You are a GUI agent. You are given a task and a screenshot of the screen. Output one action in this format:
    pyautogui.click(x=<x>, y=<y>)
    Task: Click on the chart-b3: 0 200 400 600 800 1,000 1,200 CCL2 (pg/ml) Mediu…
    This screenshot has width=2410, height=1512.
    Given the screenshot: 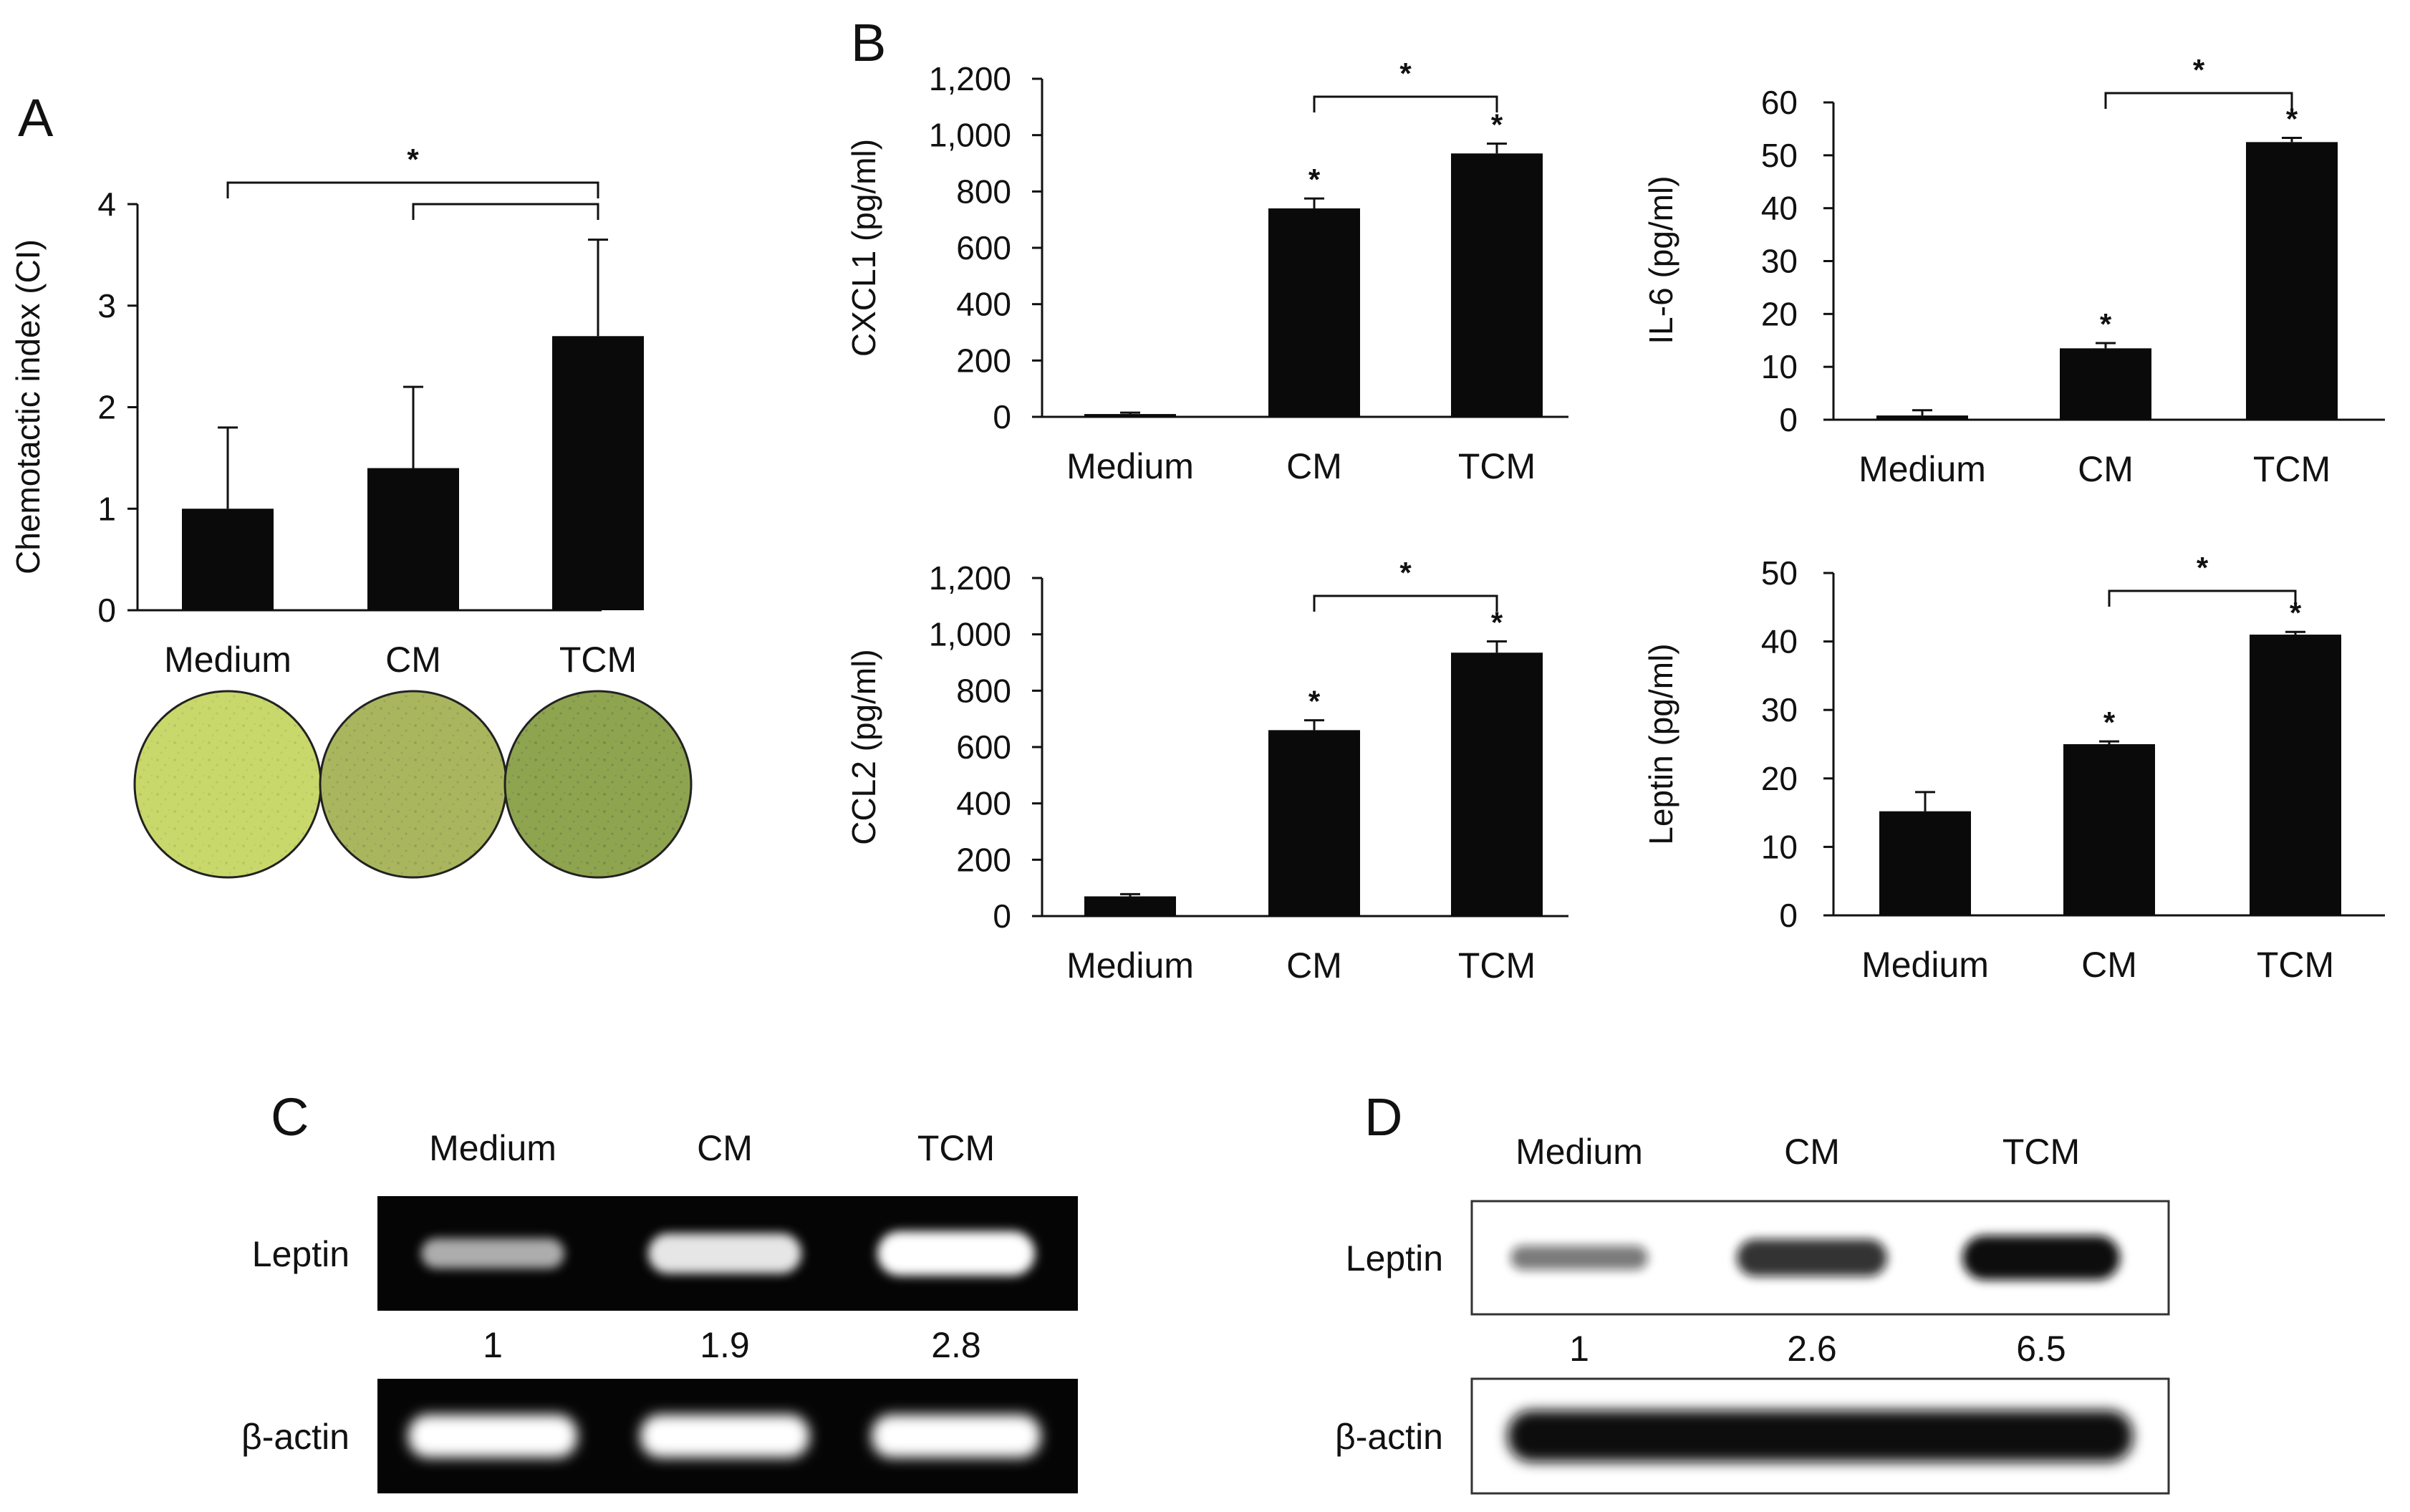 What is the action you would take?
    pyautogui.click(x=1206, y=771)
    